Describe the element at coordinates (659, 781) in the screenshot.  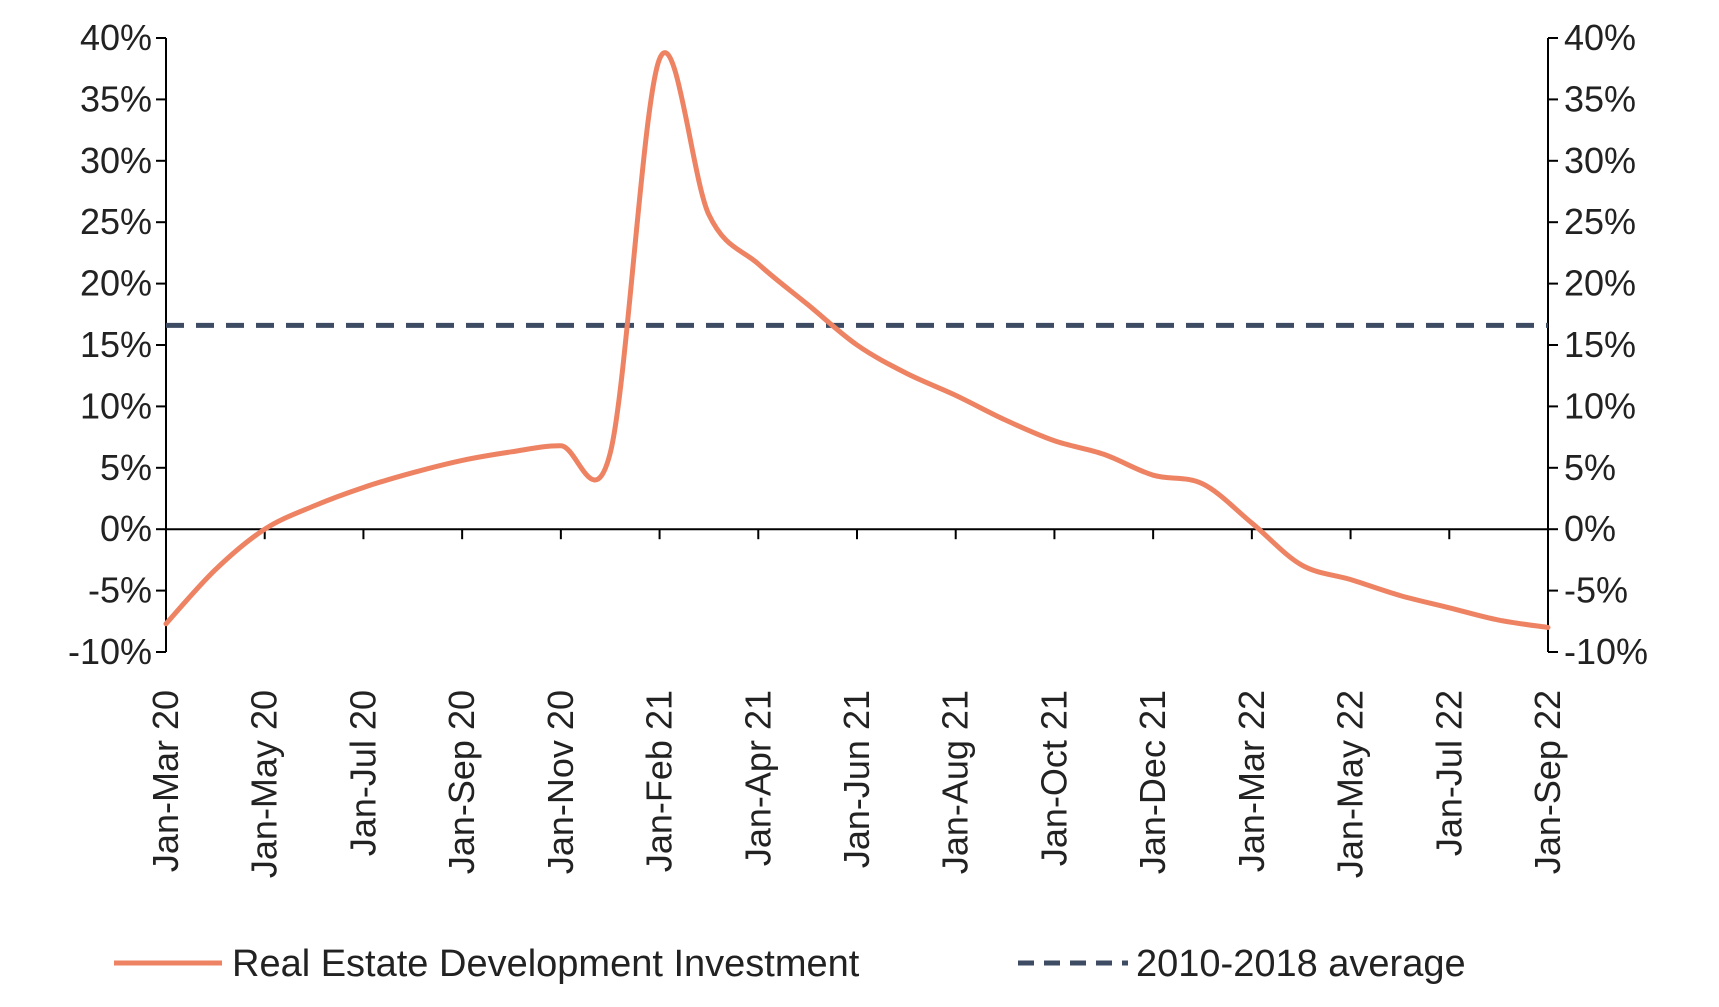
I see `x-tick-label: Jan-Feb 21` at that location.